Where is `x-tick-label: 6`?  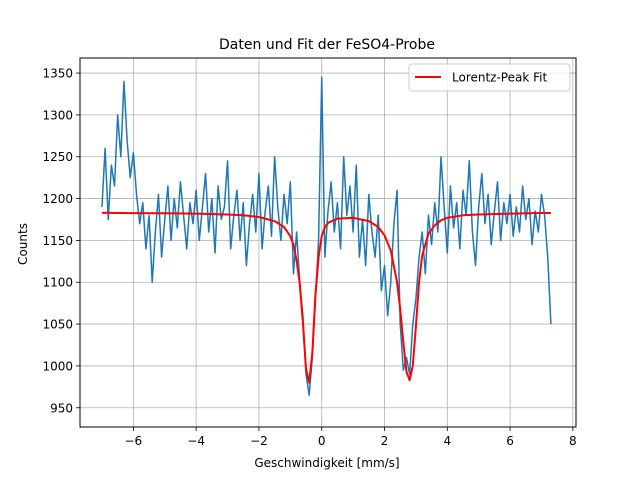 x-tick-label: 6 is located at coordinates (510, 441).